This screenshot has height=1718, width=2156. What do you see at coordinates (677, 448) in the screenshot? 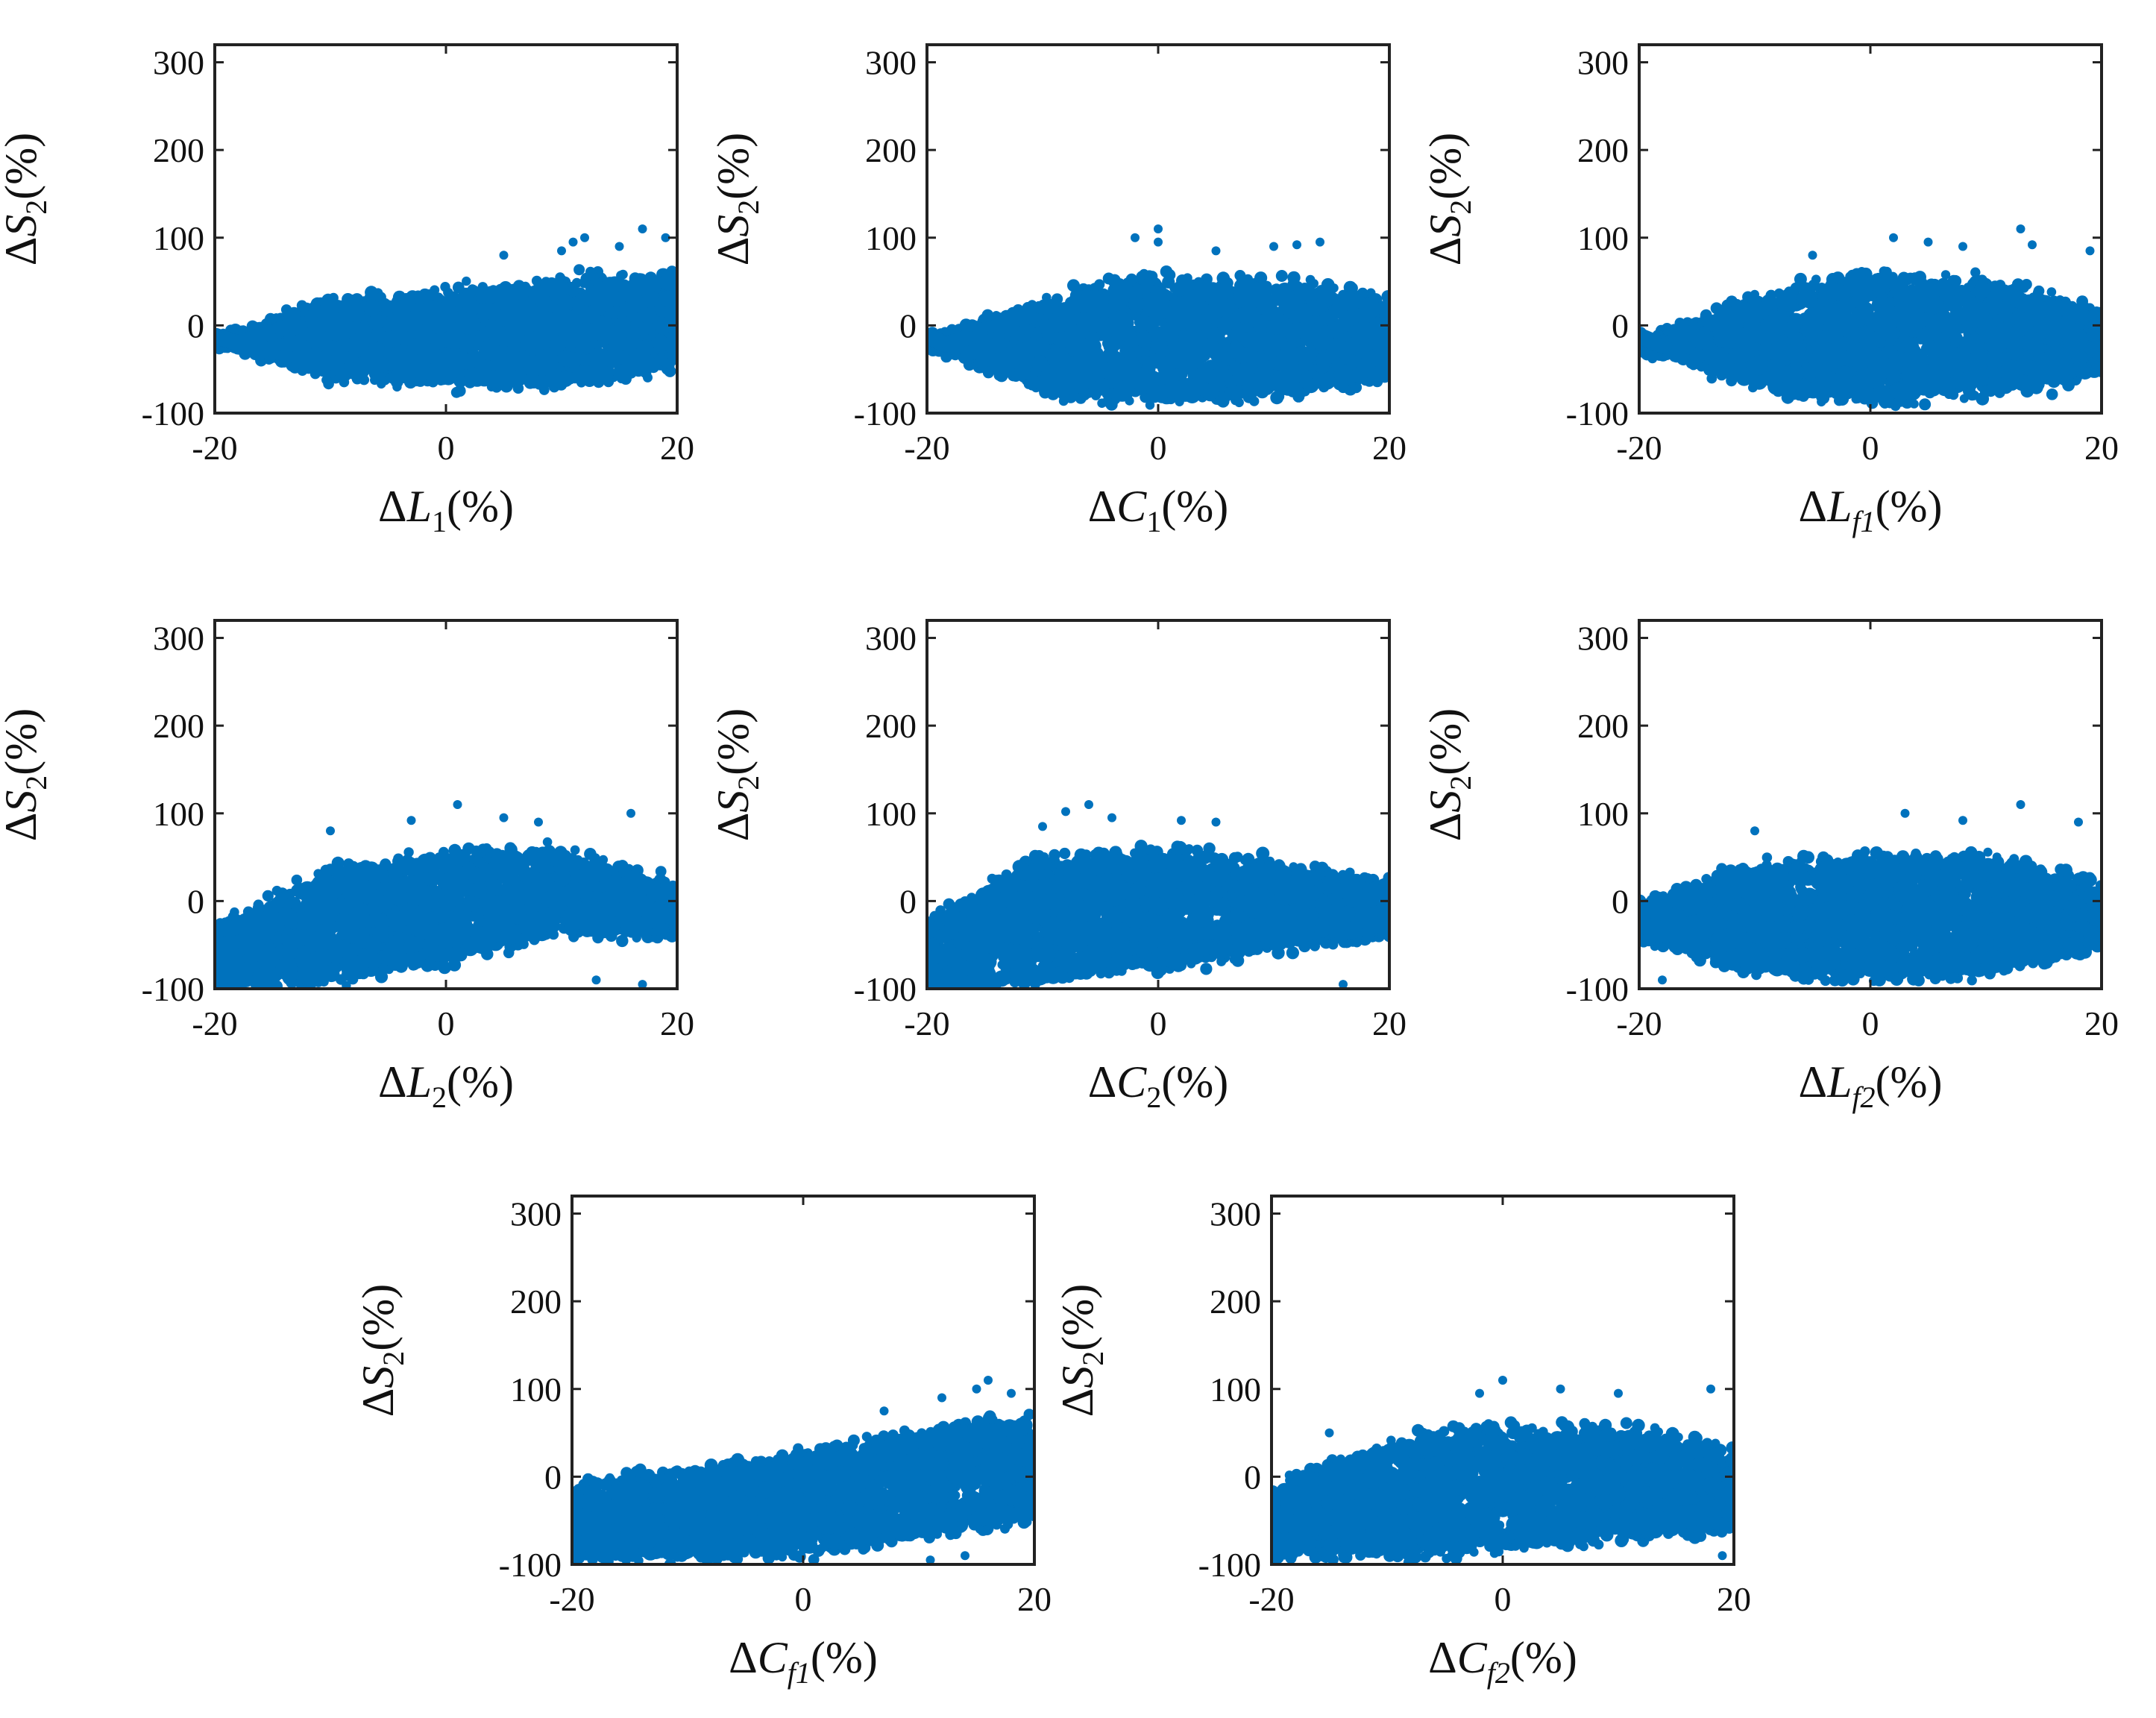
I see `x-tick-label: 20` at bounding box center [677, 448].